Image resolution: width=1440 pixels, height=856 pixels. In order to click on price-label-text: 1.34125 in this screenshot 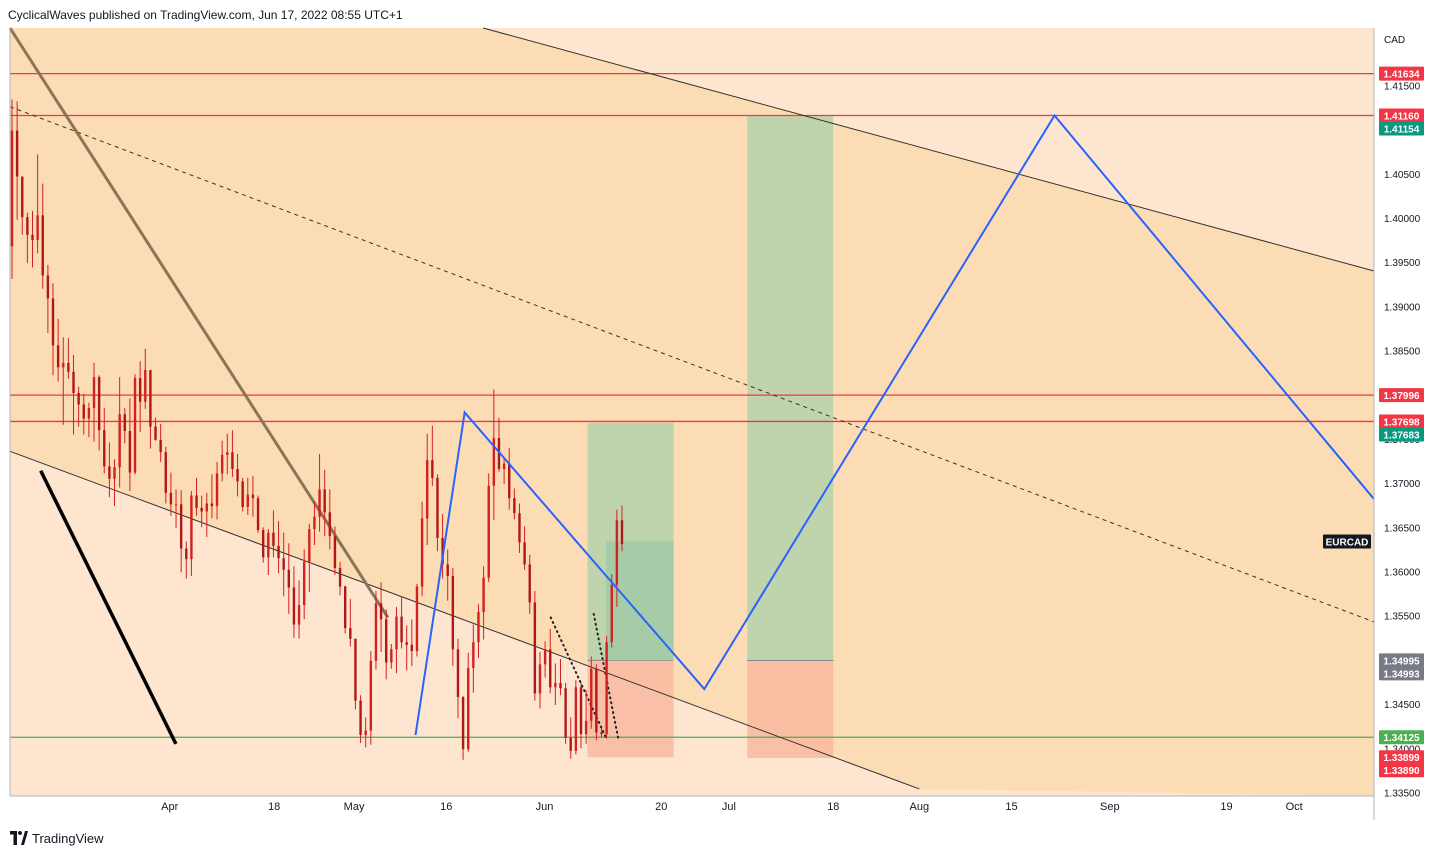, I will do `click(1401, 738)`.